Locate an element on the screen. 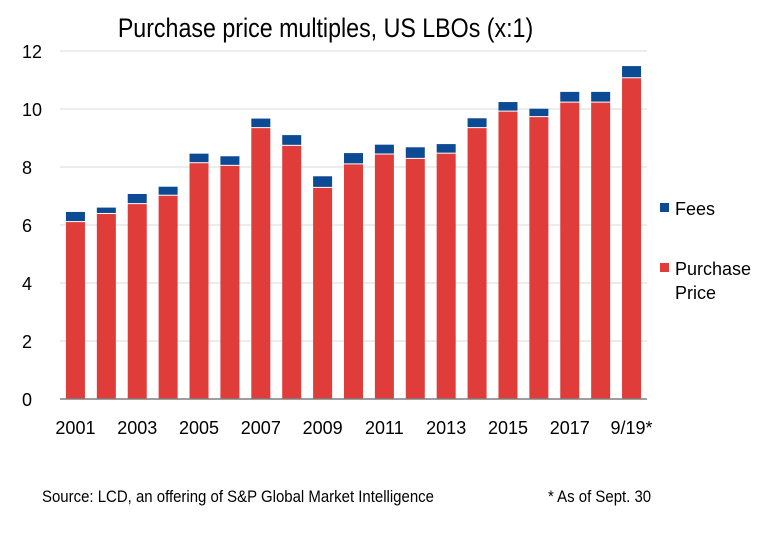 This screenshot has height=536, width=761. y-axis-ticks: 0 2 4 6 8 10 12 is located at coordinates (32, 226).